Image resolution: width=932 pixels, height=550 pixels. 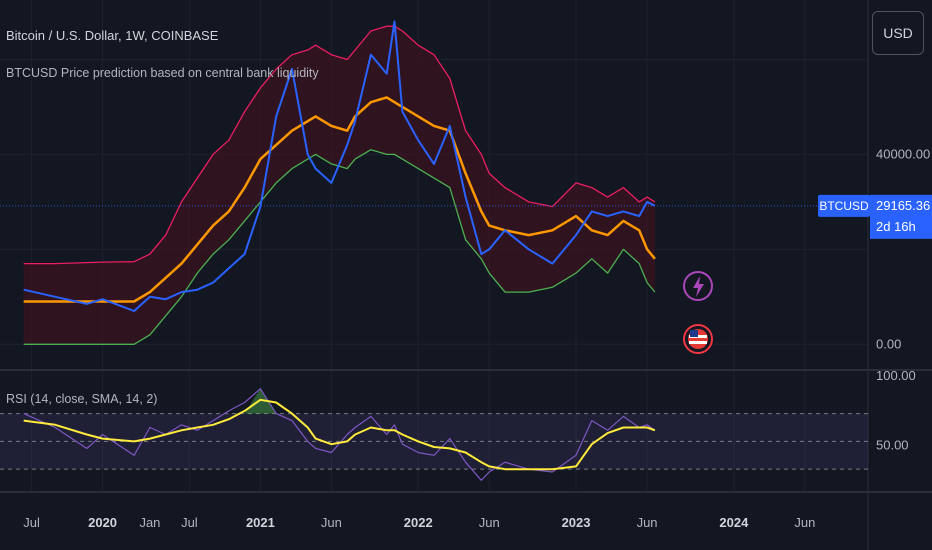 What do you see at coordinates (698, 342) in the screenshot?
I see `us-flag-stripe` at bounding box center [698, 342].